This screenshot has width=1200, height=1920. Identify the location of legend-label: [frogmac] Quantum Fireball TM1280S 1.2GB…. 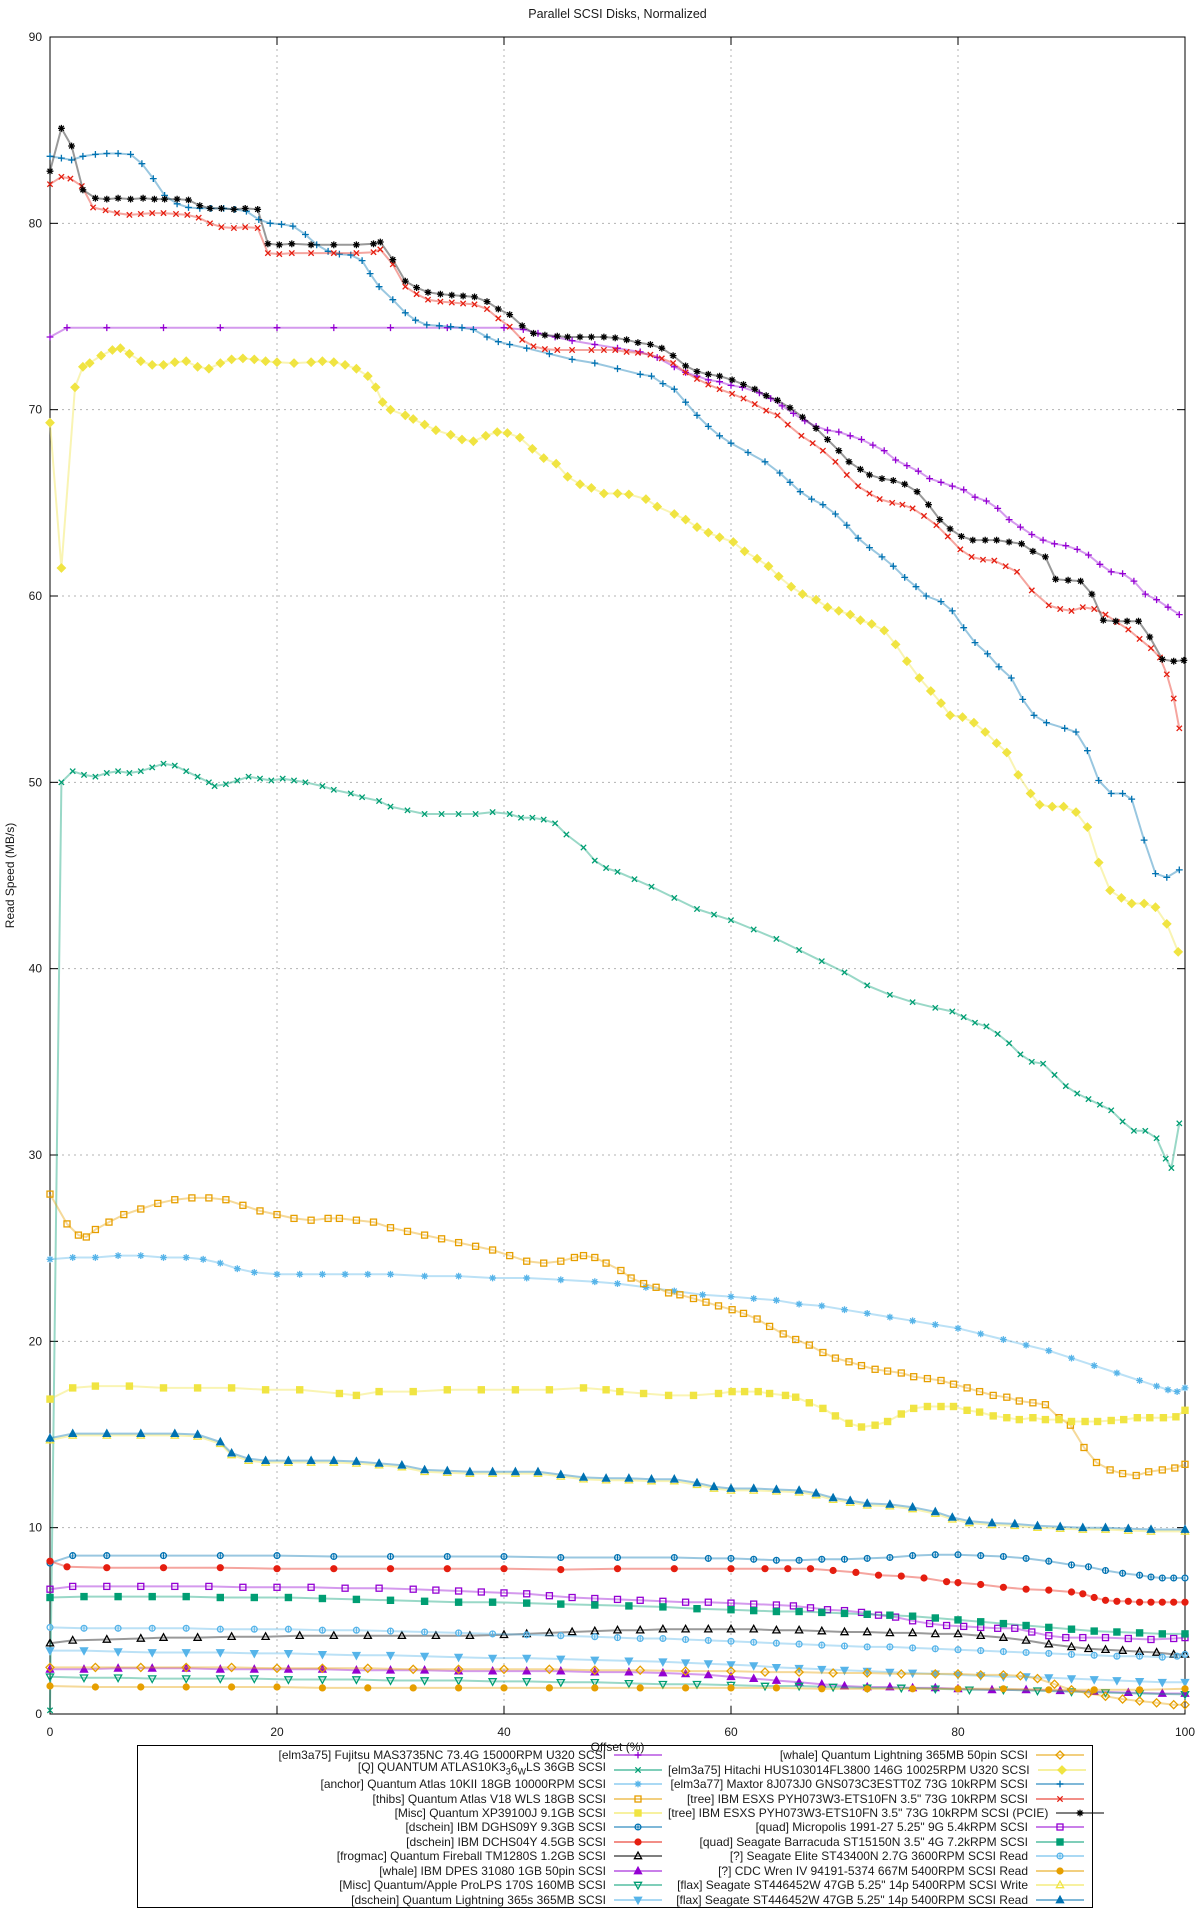
(471, 1856).